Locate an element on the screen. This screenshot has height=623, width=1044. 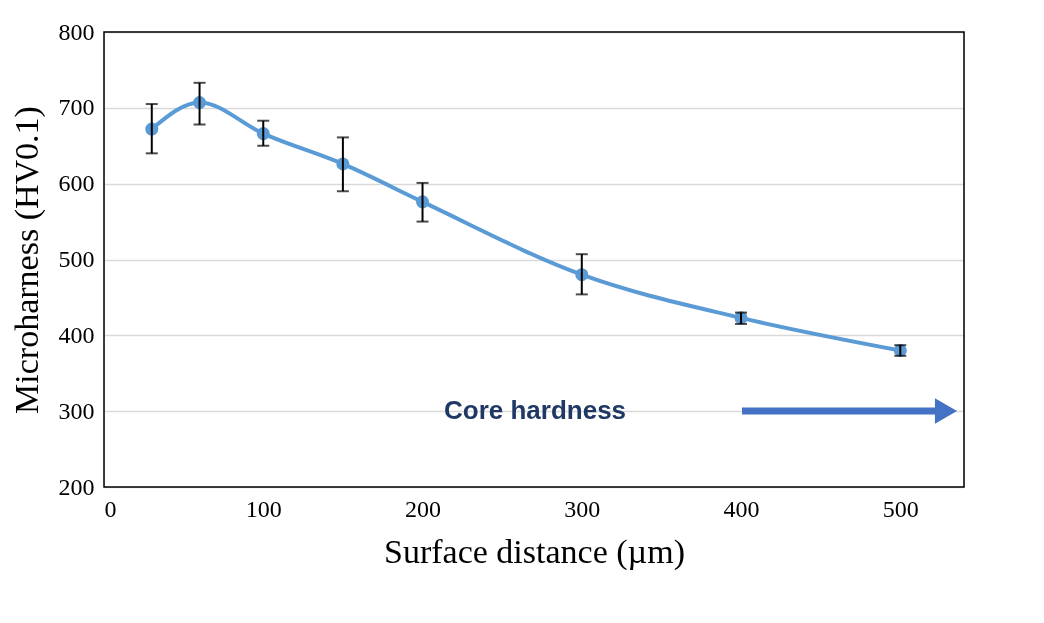
x-tick-label: 500 is located at coordinates (900, 508).